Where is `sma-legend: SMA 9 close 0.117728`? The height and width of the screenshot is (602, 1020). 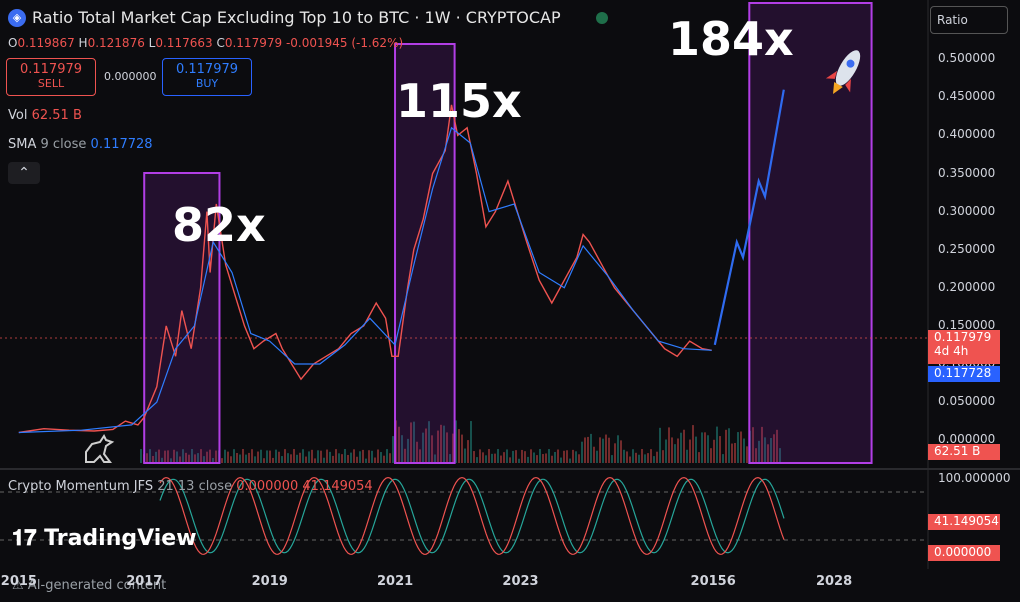
sma-legend: SMA 9 close 0.117728 is located at coordinates (80, 144).